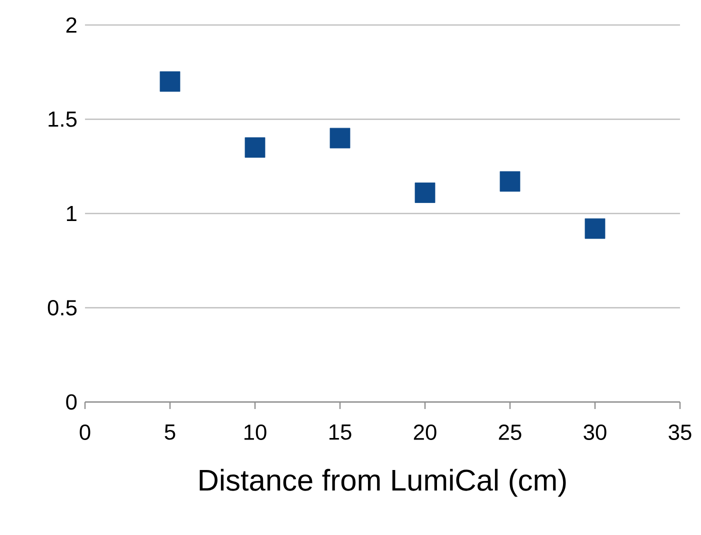  I want to click on x-tick-label: 15, so click(340, 432).